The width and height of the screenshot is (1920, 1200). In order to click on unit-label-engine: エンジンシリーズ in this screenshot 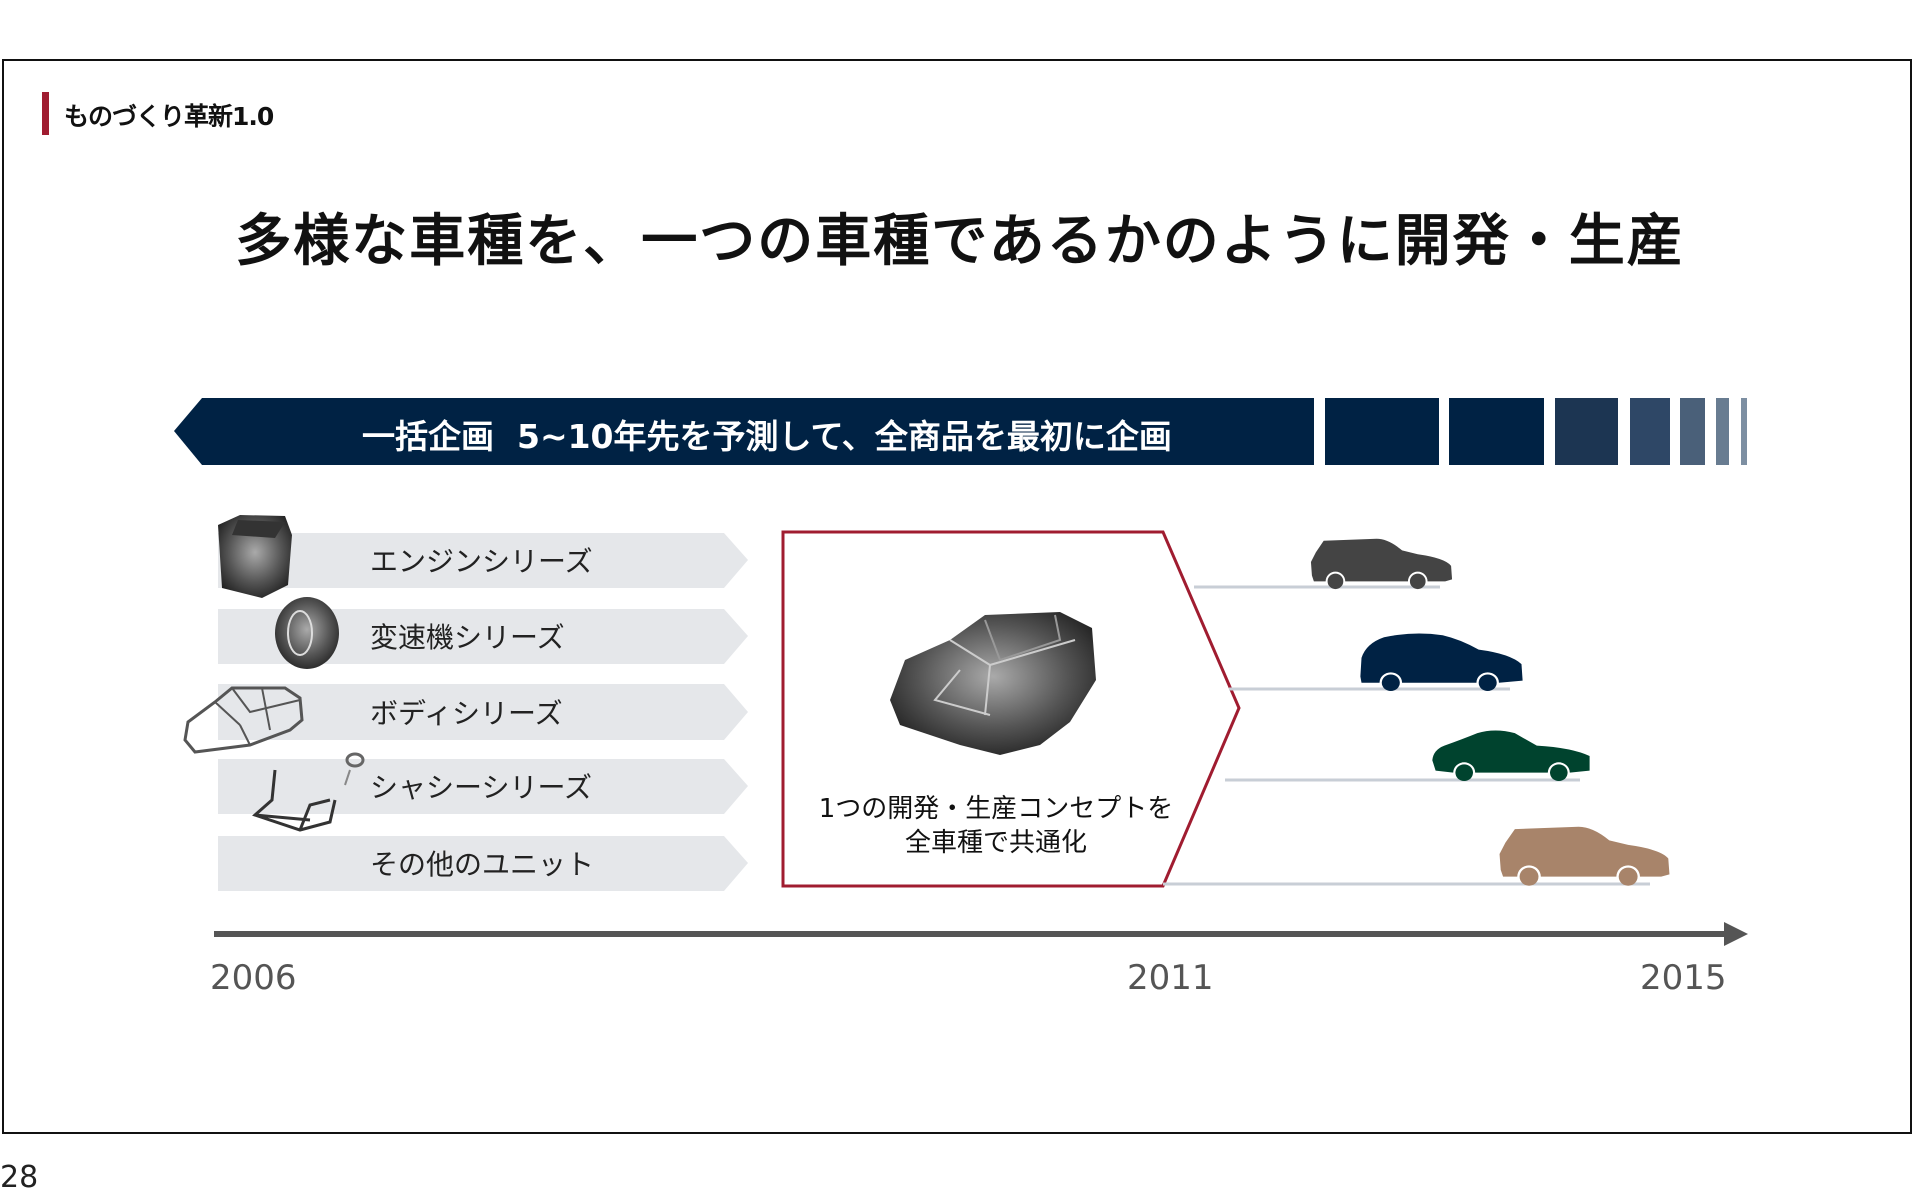, I will do `click(481, 561)`.